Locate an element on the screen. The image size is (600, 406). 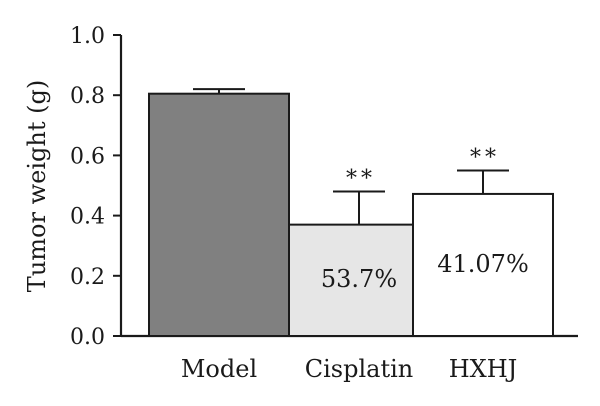
bar-value-label: 53.7% is located at coordinates (359, 279).